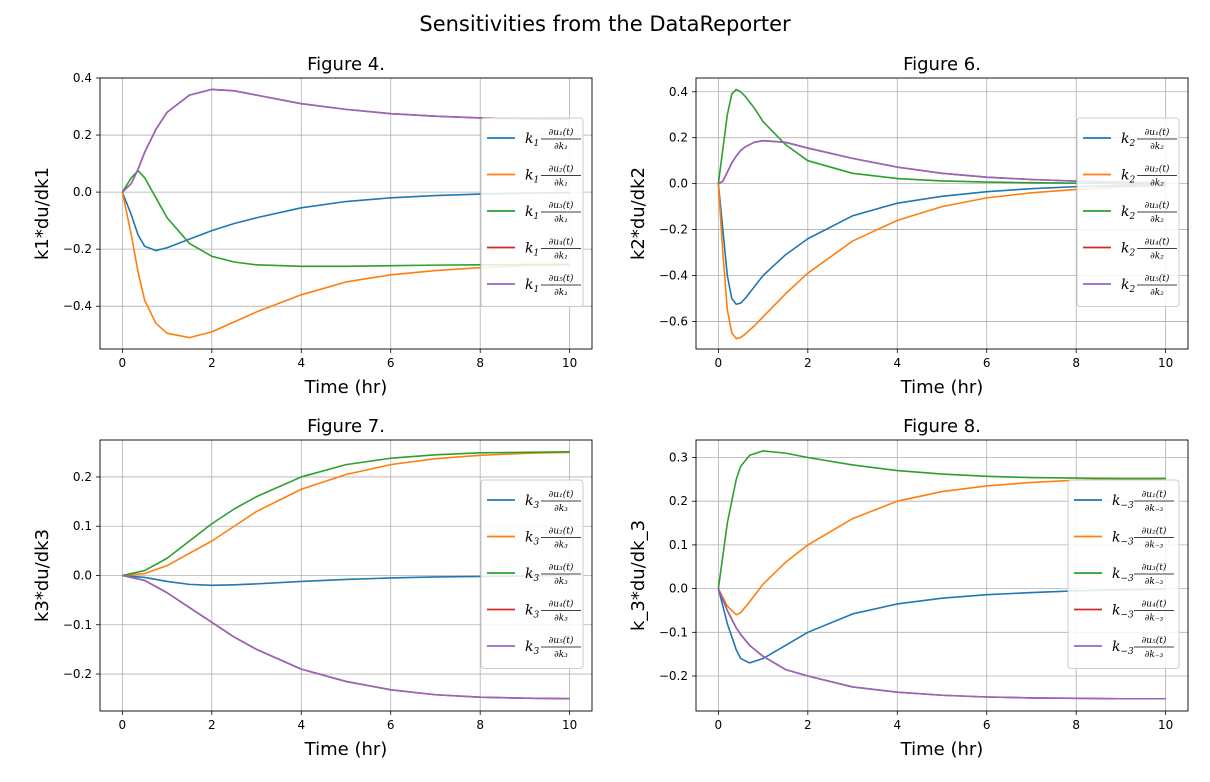 The height and width of the screenshot is (782, 1210). I want to click on legend-k: k2, so click(1128, 213).